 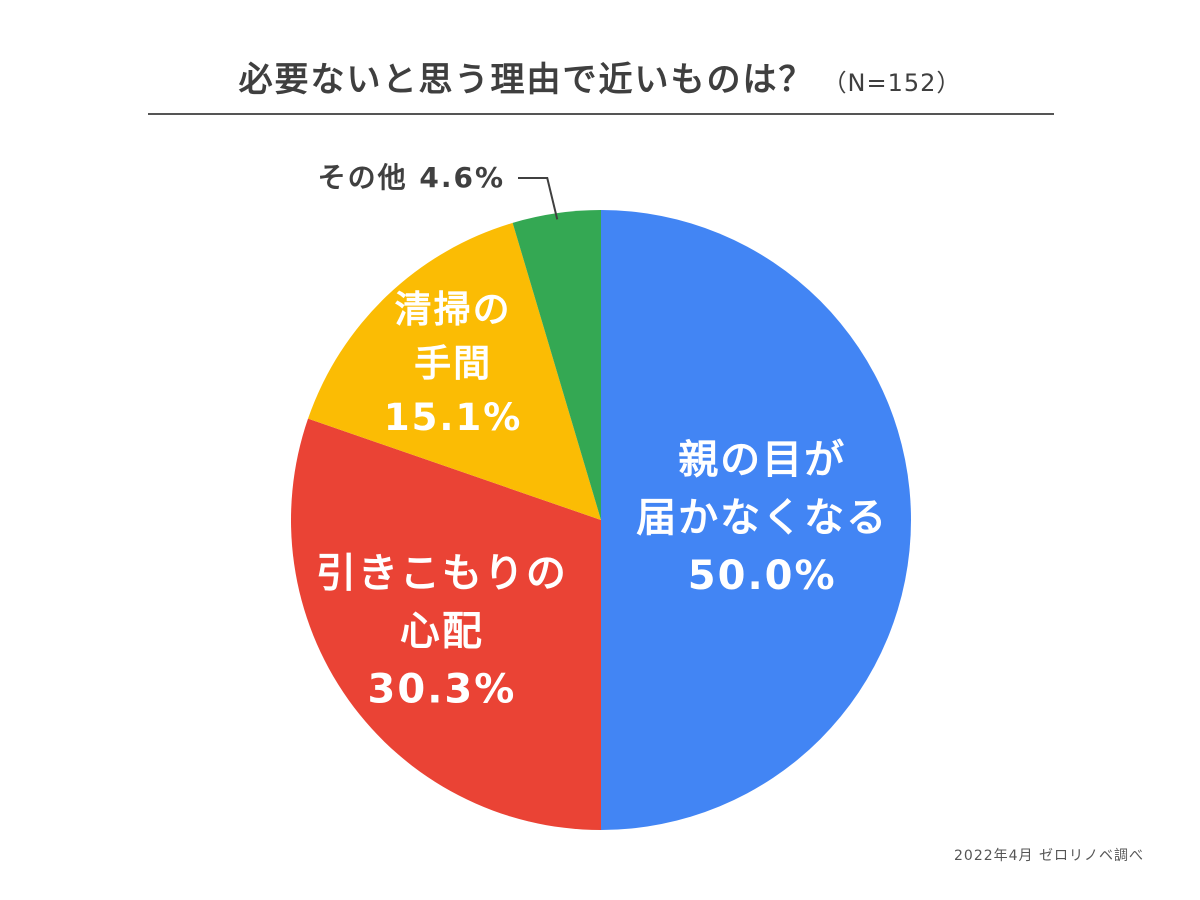 What do you see at coordinates (762, 518) in the screenshot?
I see `slice-name-label-1: 届かなくなる` at bounding box center [762, 518].